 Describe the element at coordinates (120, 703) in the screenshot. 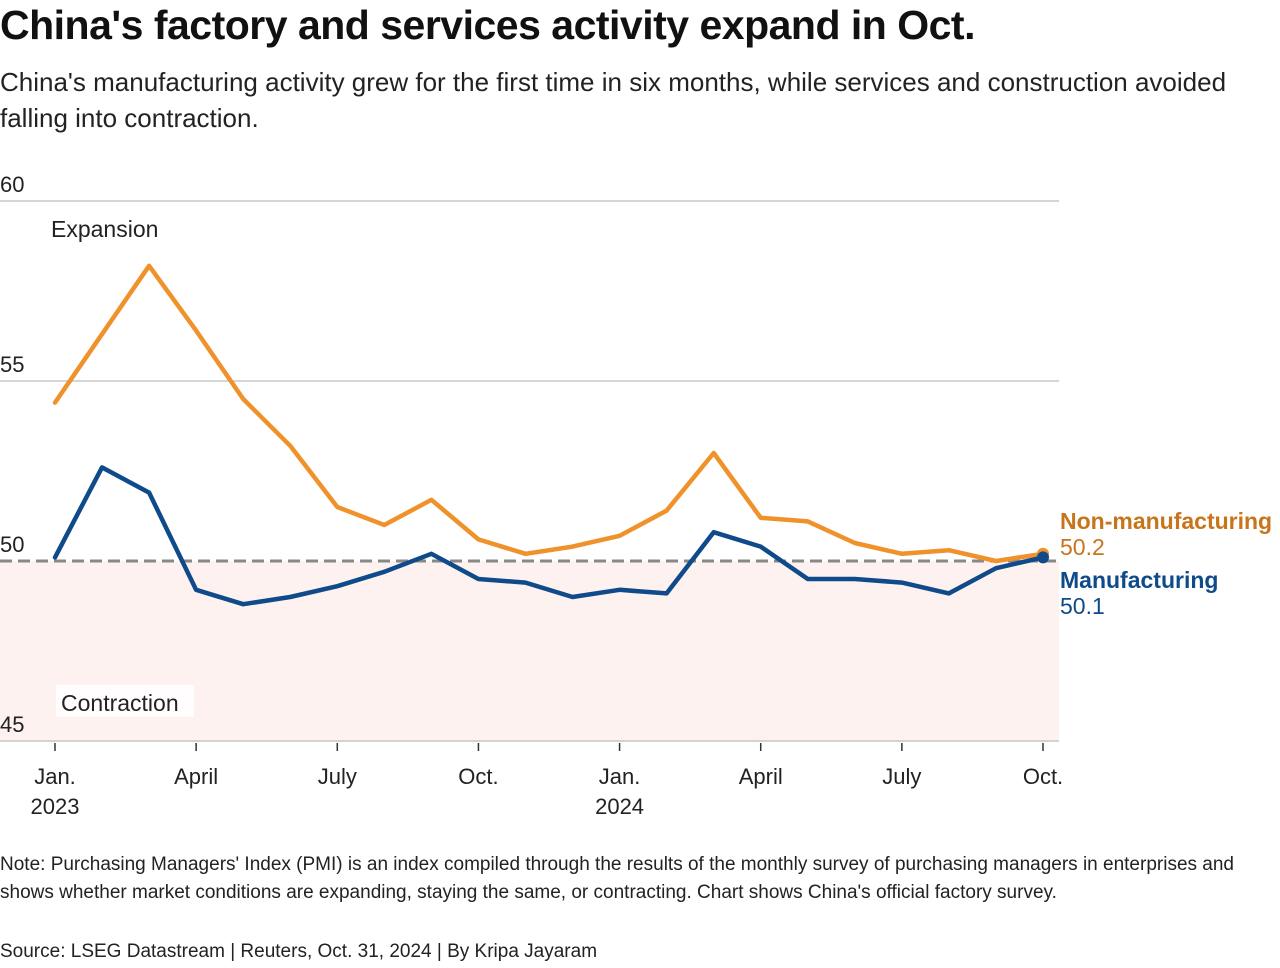

I see `contraction-label: Contraction` at that location.